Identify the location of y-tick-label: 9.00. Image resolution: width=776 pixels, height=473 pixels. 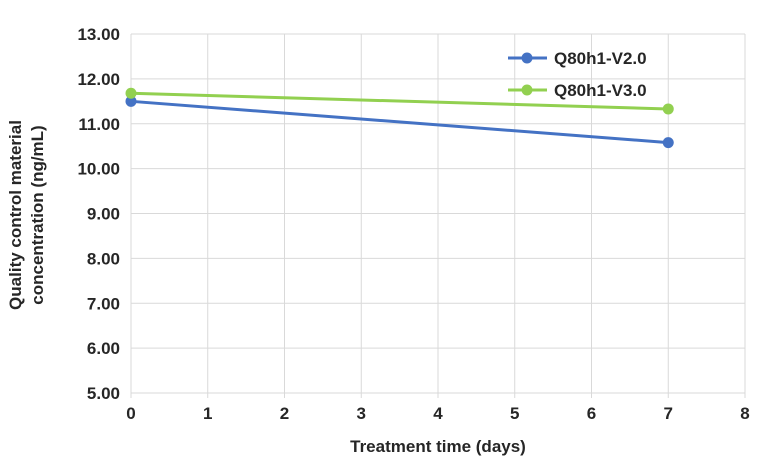
(103, 214).